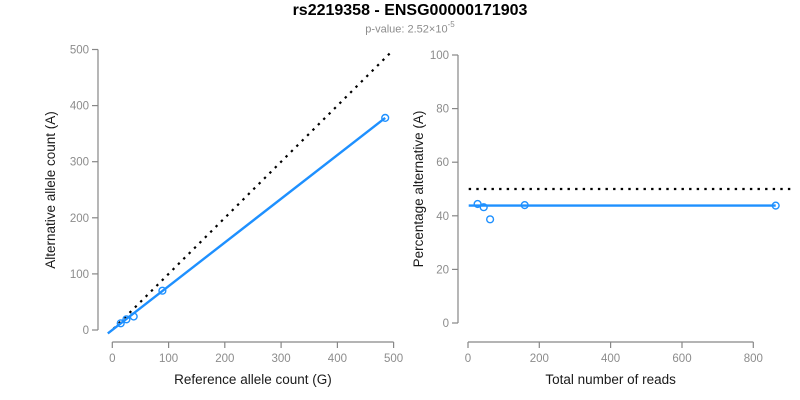 The height and width of the screenshot is (400, 800). I want to click on figure-subtitle: p-value: 2.52×10-5, so click(407, 28).